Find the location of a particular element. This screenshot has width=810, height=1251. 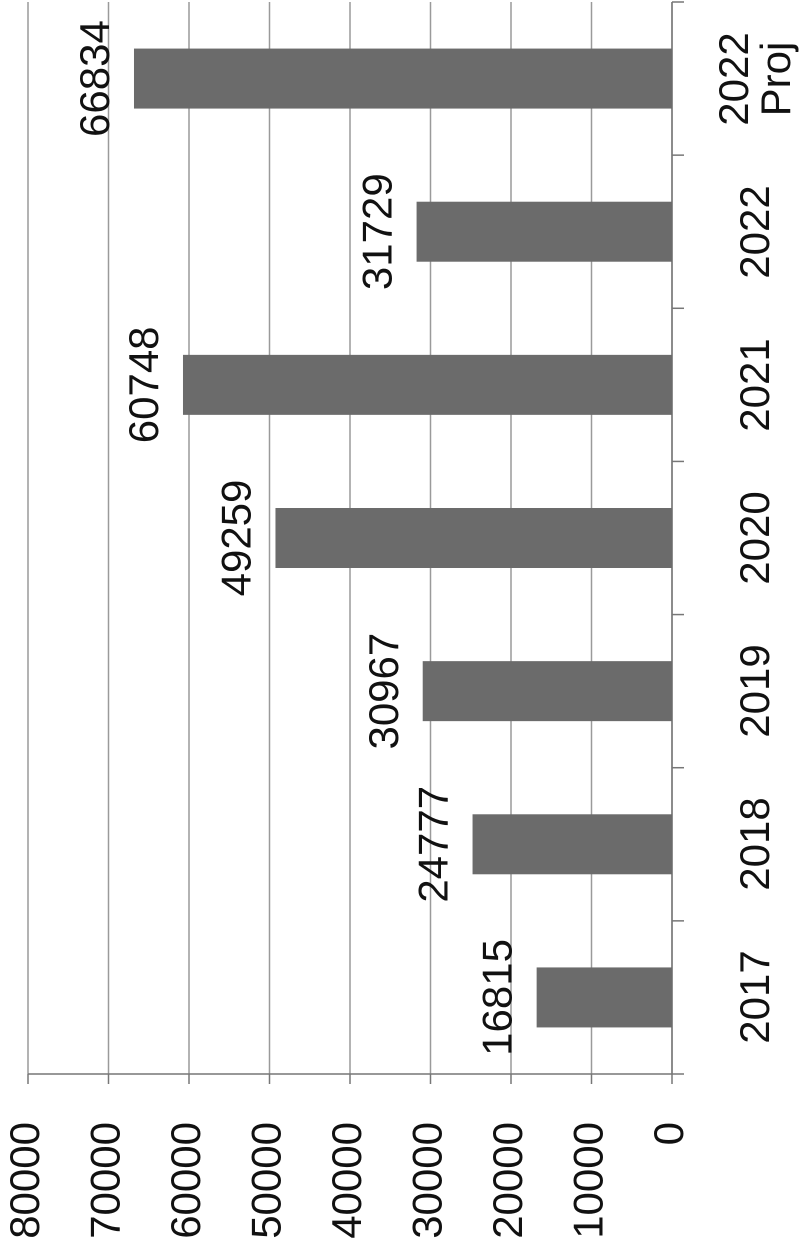

y-tick-label: 60000 is located at coordinates (185, 1180).